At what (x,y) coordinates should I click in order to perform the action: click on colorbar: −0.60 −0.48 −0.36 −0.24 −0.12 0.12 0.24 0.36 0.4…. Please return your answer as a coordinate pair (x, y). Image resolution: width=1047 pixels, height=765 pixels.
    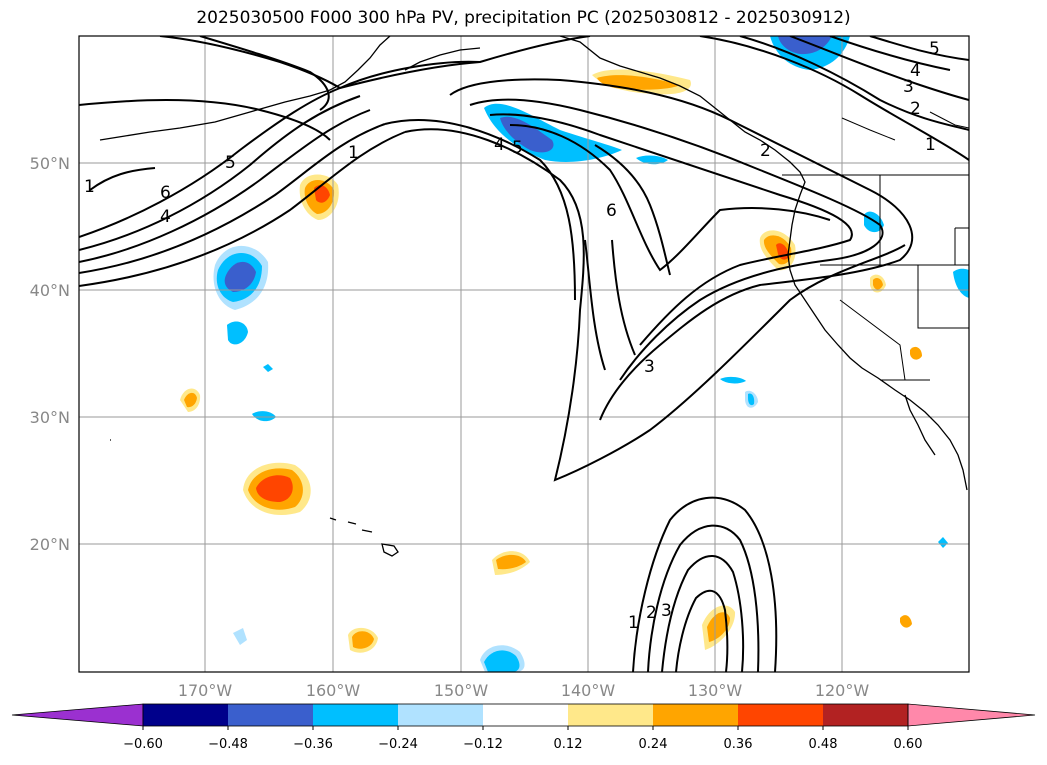
    Looking at the image, I should click on (523, 727).